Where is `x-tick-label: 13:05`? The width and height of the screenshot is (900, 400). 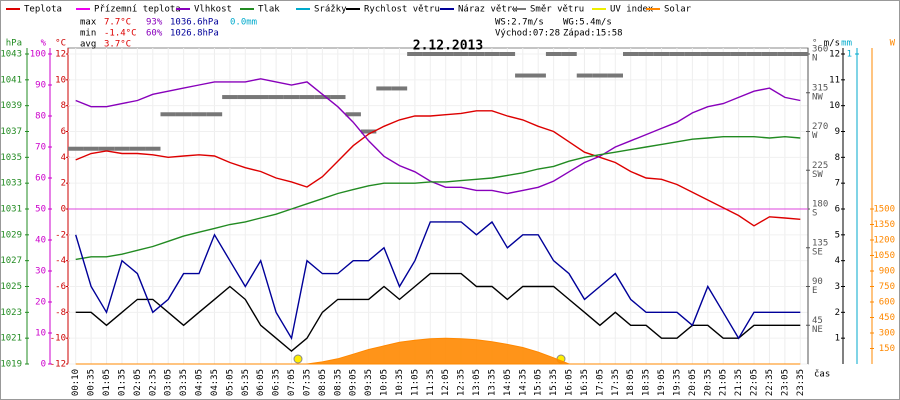
x-tick-label: 13:05 is located at coordinates (477, 382).